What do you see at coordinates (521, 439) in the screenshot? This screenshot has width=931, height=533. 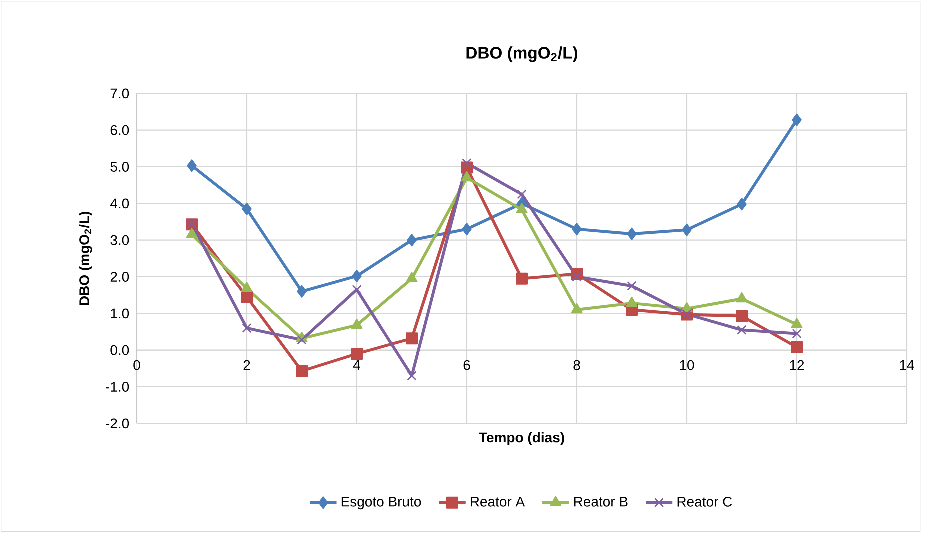 I see `x-axis-title: Tempo (dias)` at bounding box center [521, 439].